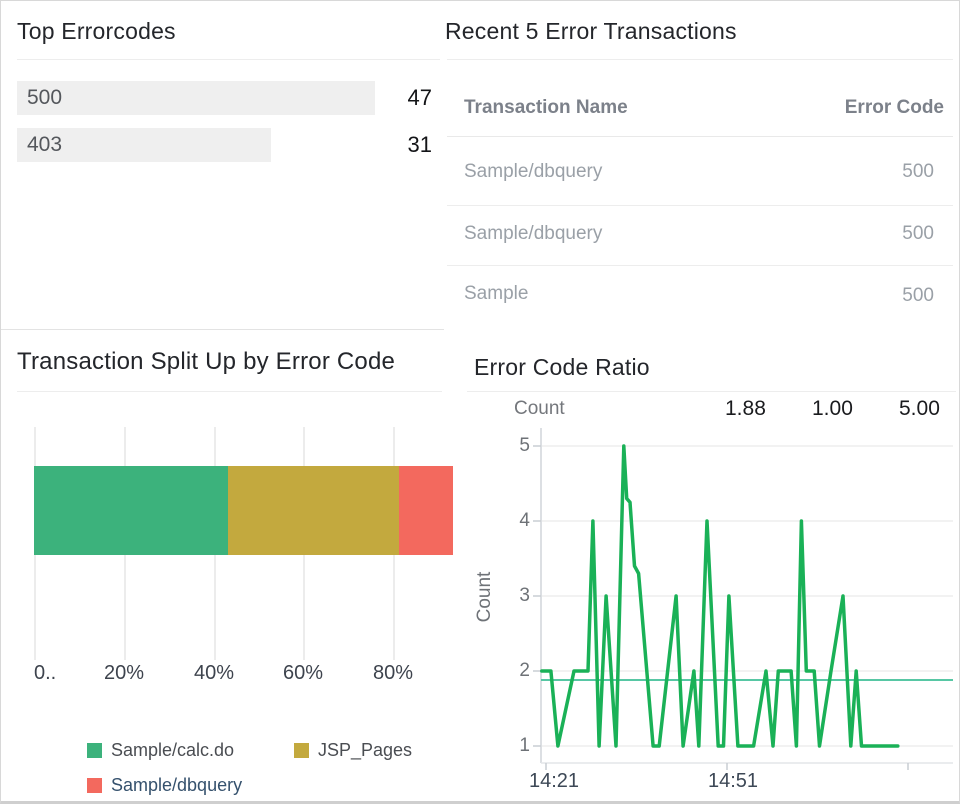 This screenshot has height=804, width=960. Describe the element at coordinates (303, 673) in the screenshot. I see `x-tick-label: 60%` at that location.